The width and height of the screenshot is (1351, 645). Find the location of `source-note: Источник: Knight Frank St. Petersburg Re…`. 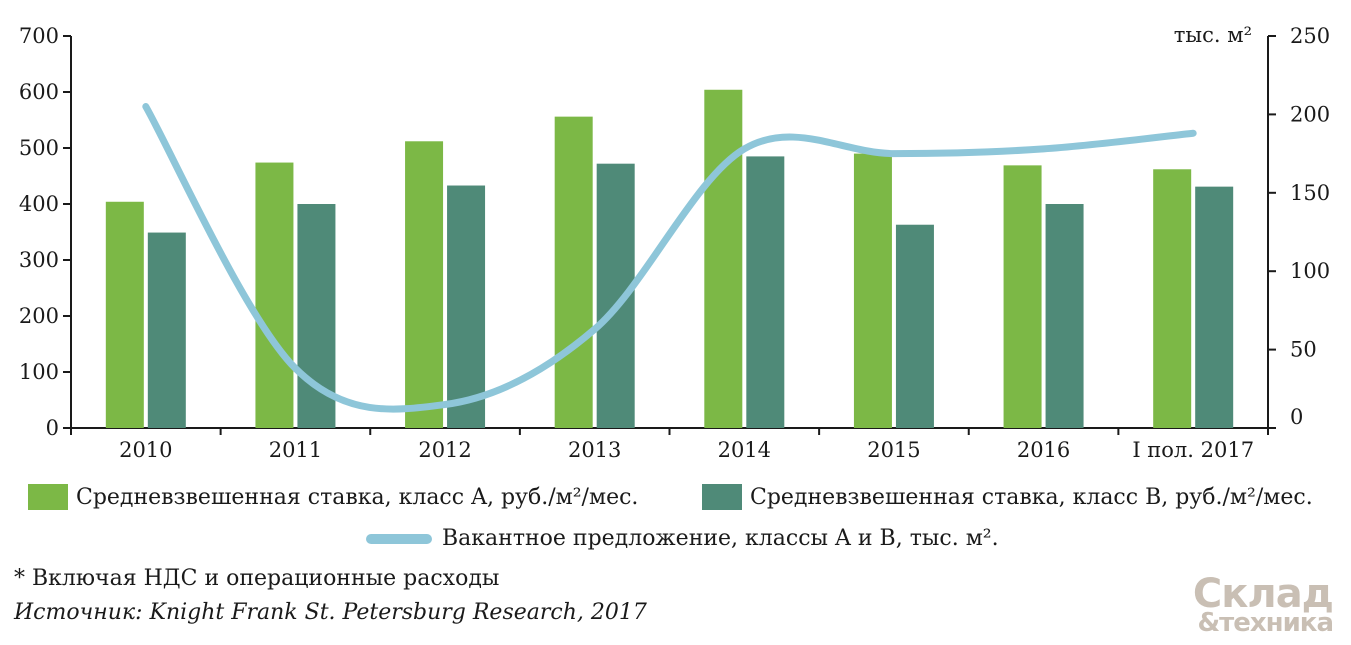

source-note: Источник: Knight Frank St. Petersburg Re… is located at coordinates (330, 612).